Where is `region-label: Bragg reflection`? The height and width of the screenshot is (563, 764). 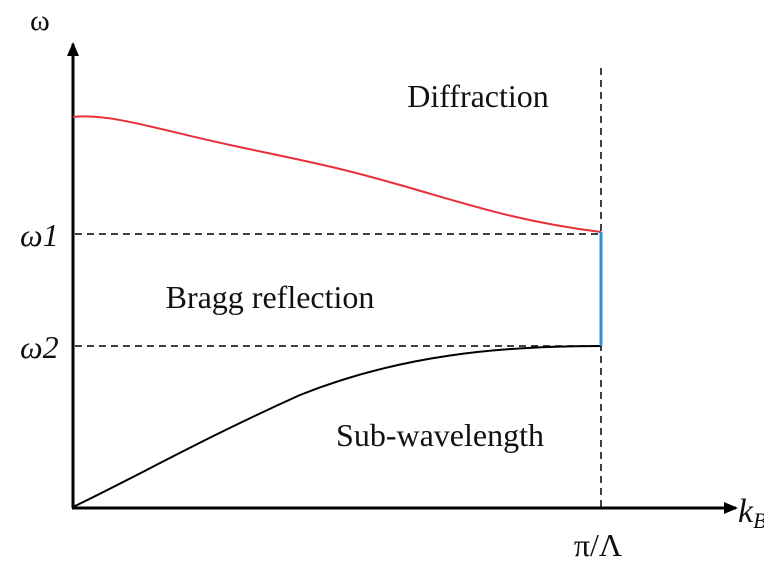 region-label: Bragg reflection is located at coordinates (270, 297).